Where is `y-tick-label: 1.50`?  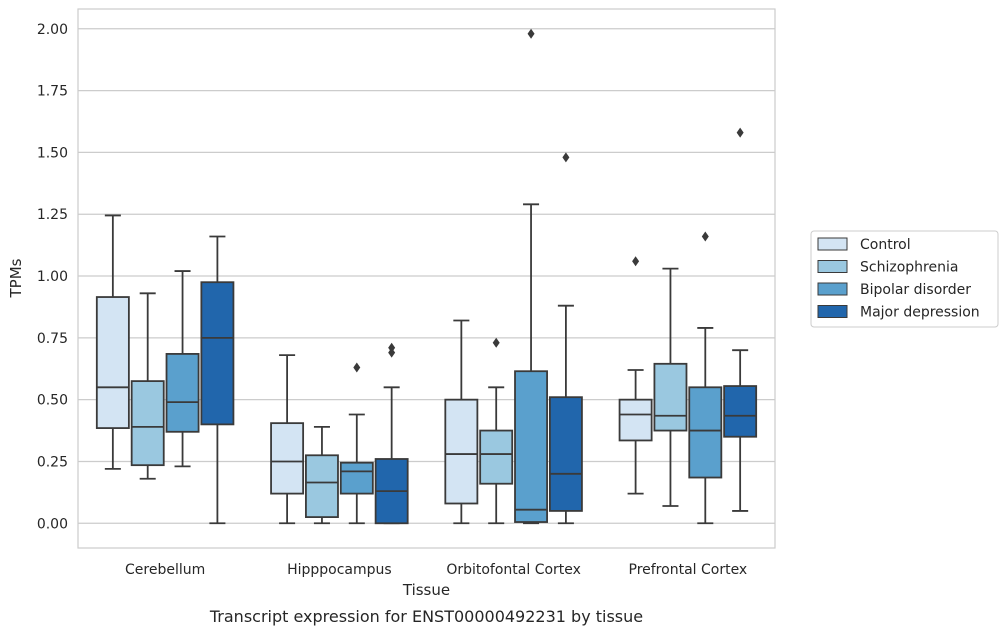
y-tick-label: 1.50 is located at coordinates (52, 153).